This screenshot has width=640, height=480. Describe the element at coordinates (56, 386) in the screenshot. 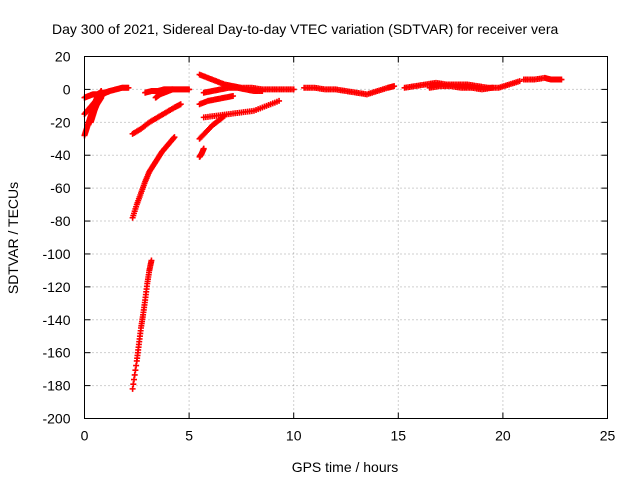

I see `y-tick-label: -180` at that location.